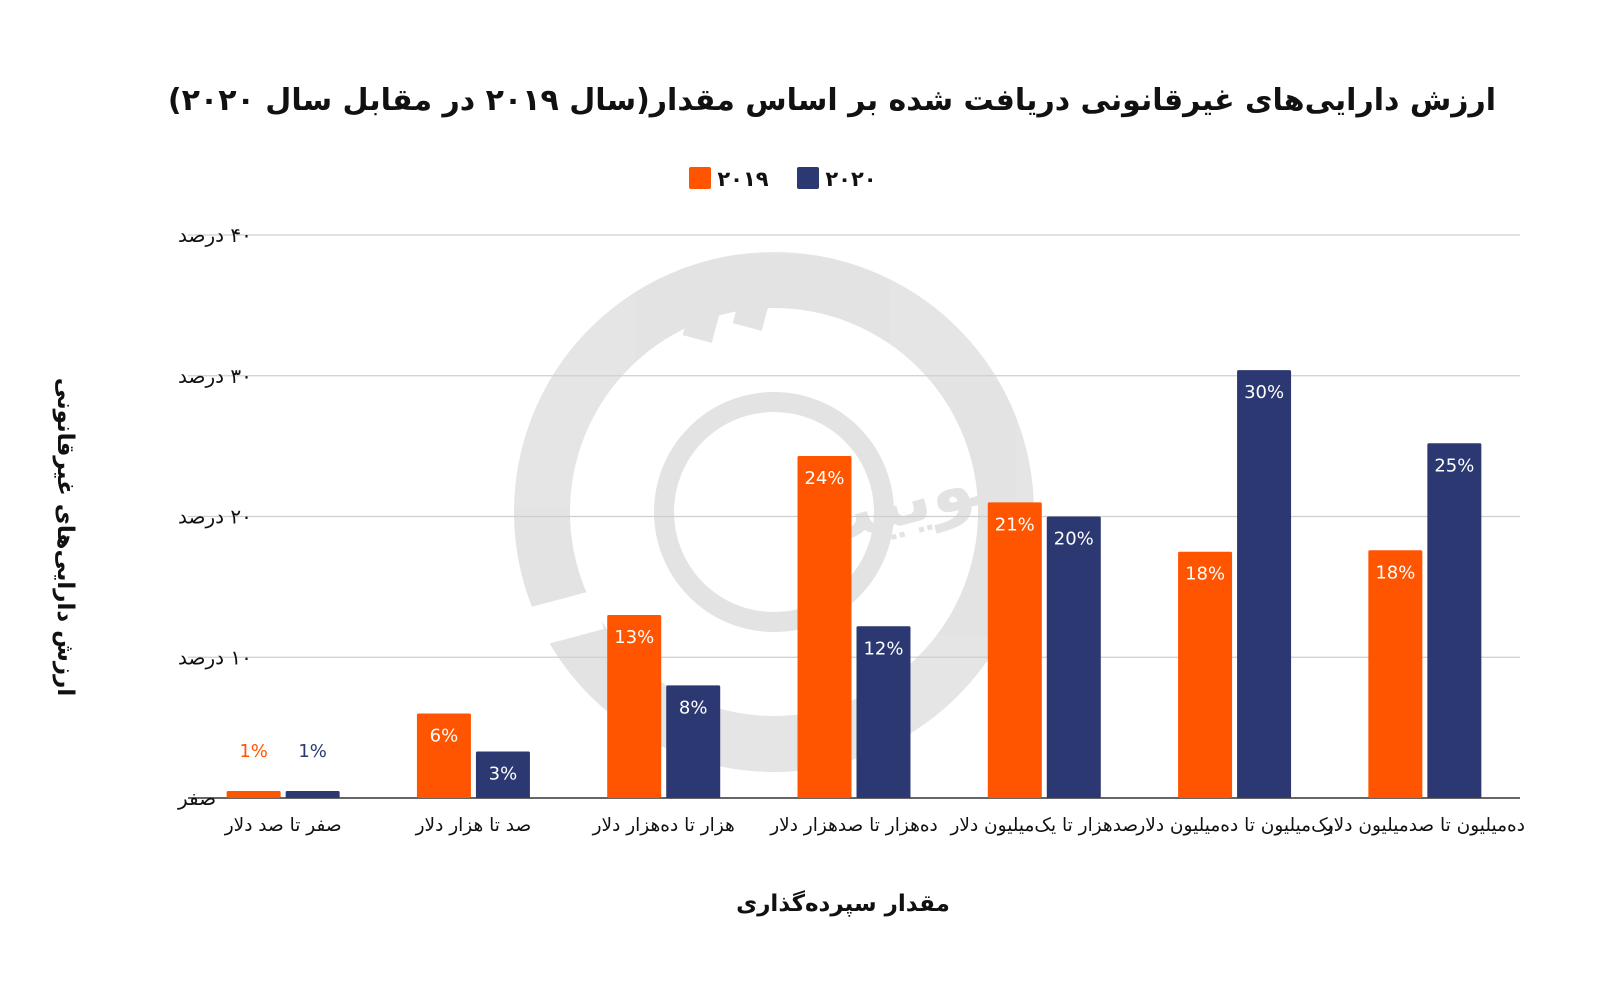 This screenshot has height=984, width=1600. What do you see at coordinates (808, 178) in the screenshot?
I see `legend-swatch-2020` at bounding box center [808, 178].